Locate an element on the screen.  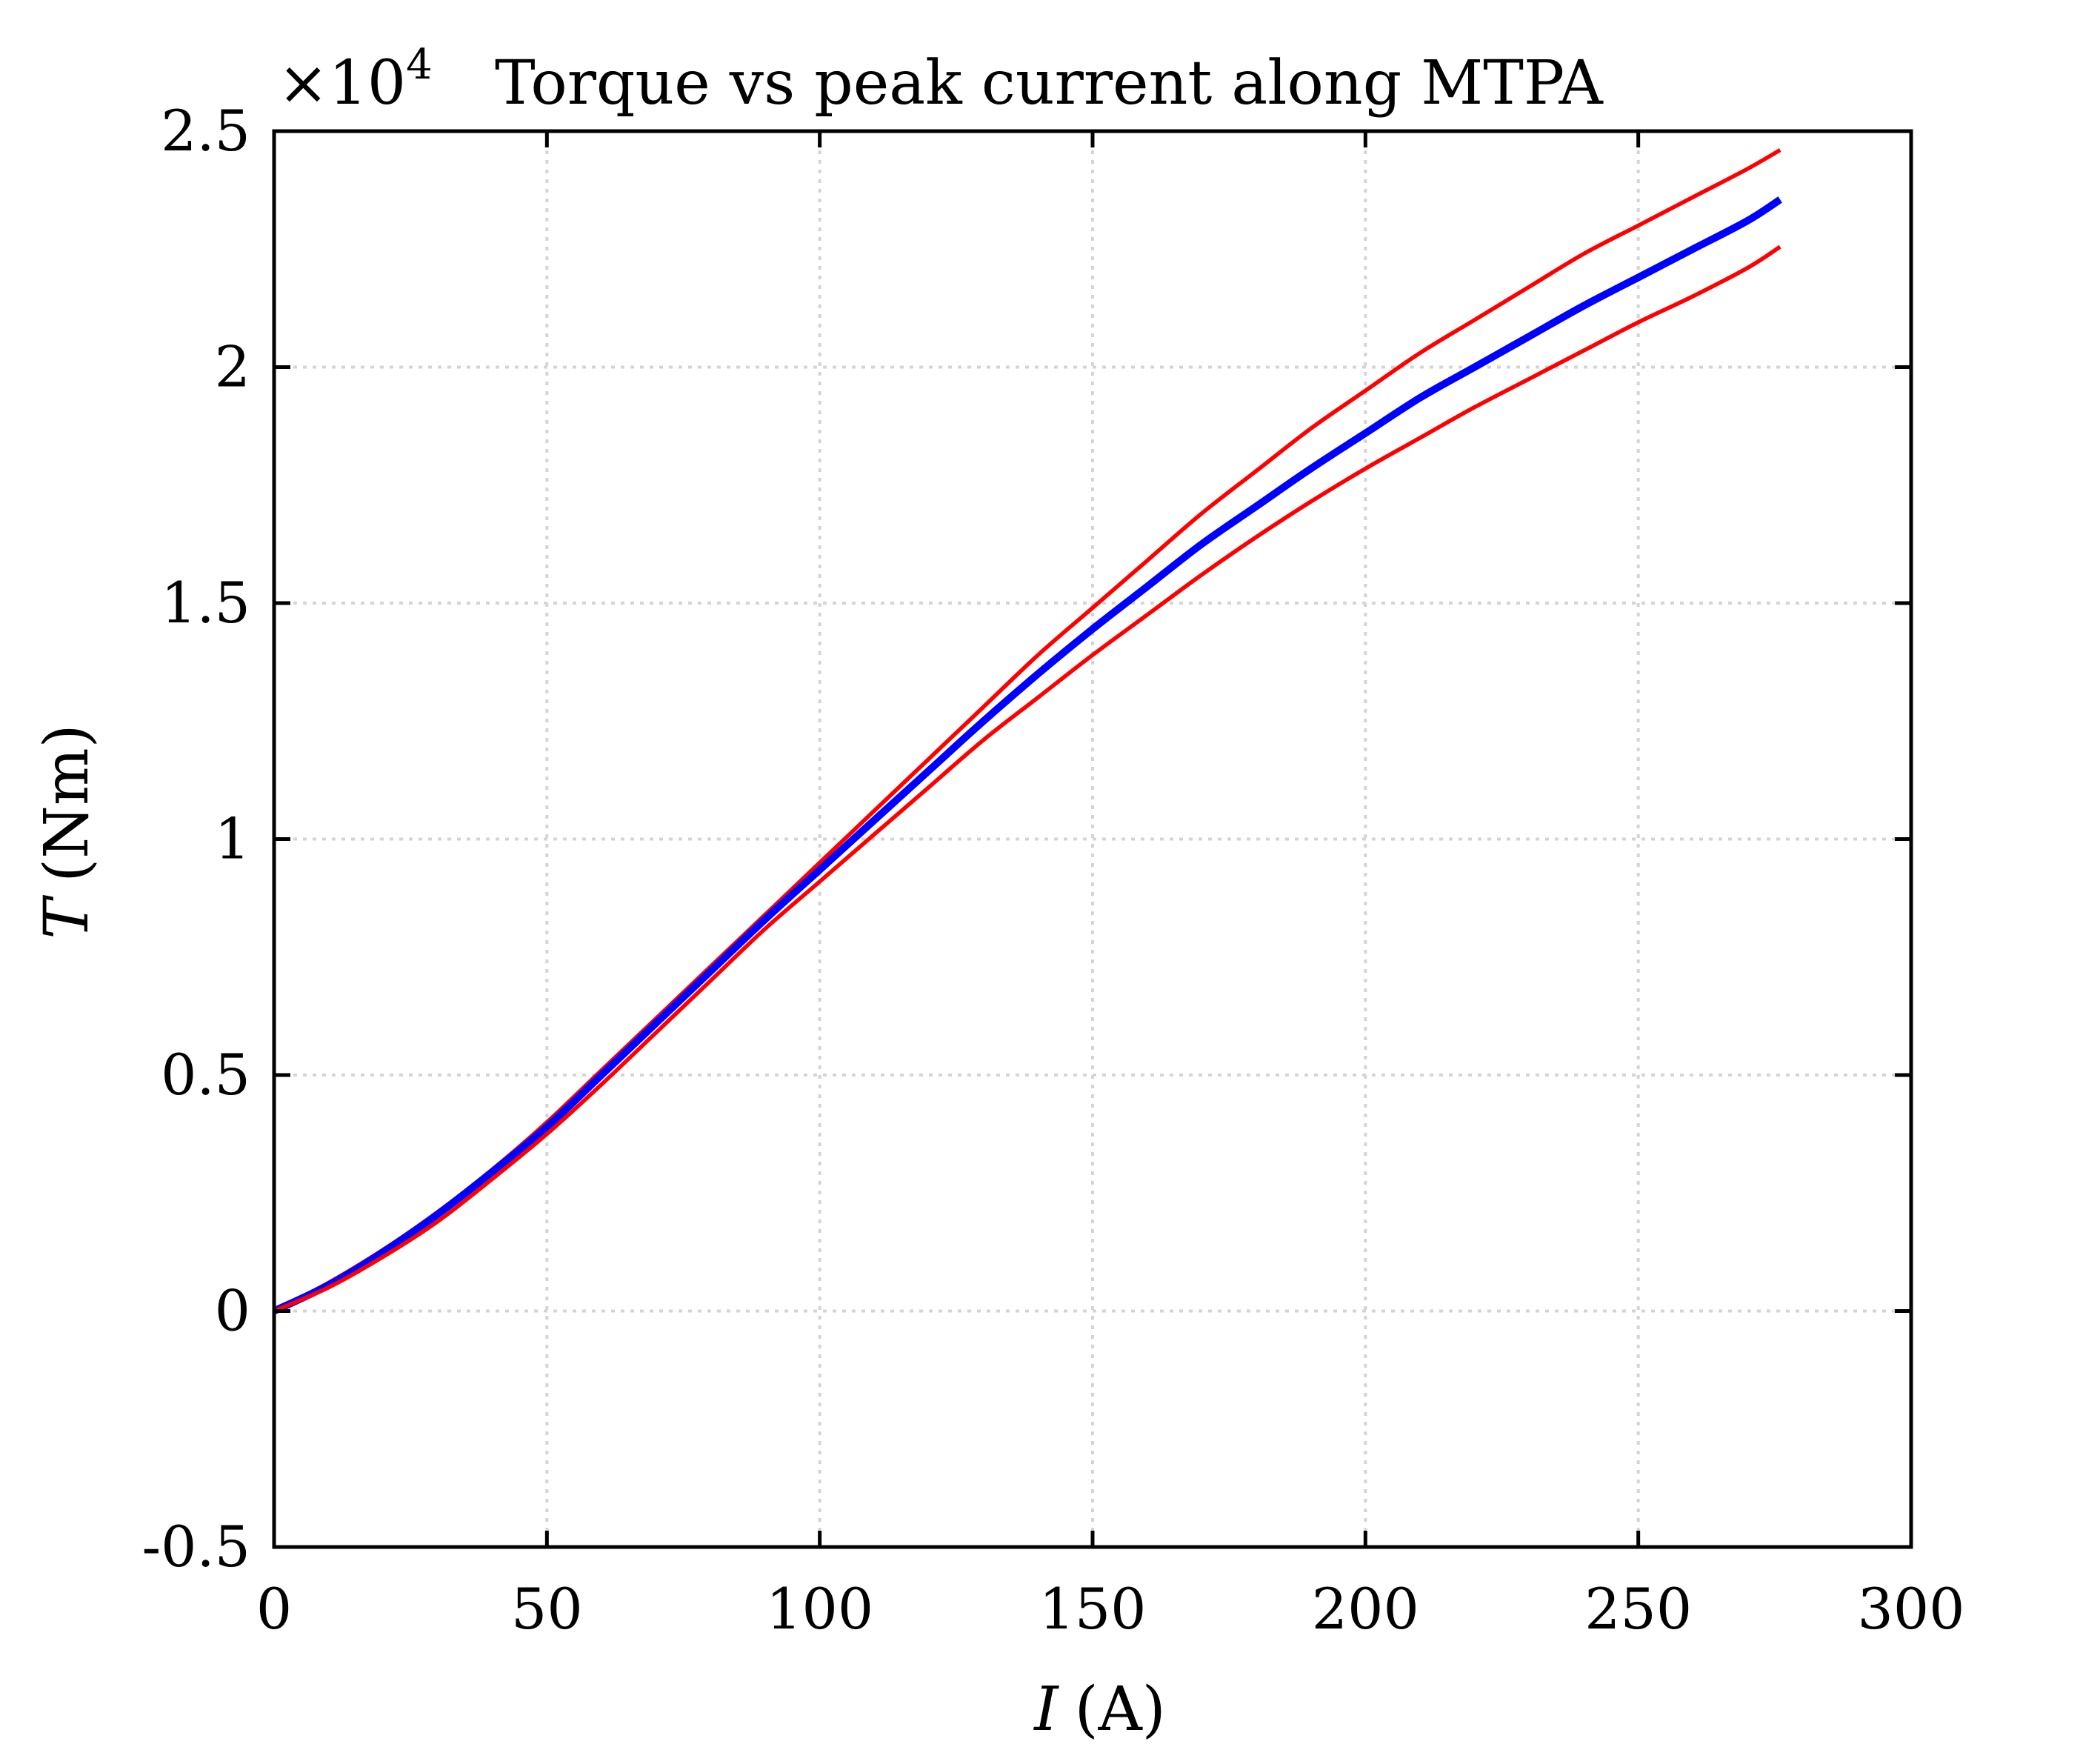
chart-title: Torque vs peak current along MTPA is located at coordinates (1049, 83).